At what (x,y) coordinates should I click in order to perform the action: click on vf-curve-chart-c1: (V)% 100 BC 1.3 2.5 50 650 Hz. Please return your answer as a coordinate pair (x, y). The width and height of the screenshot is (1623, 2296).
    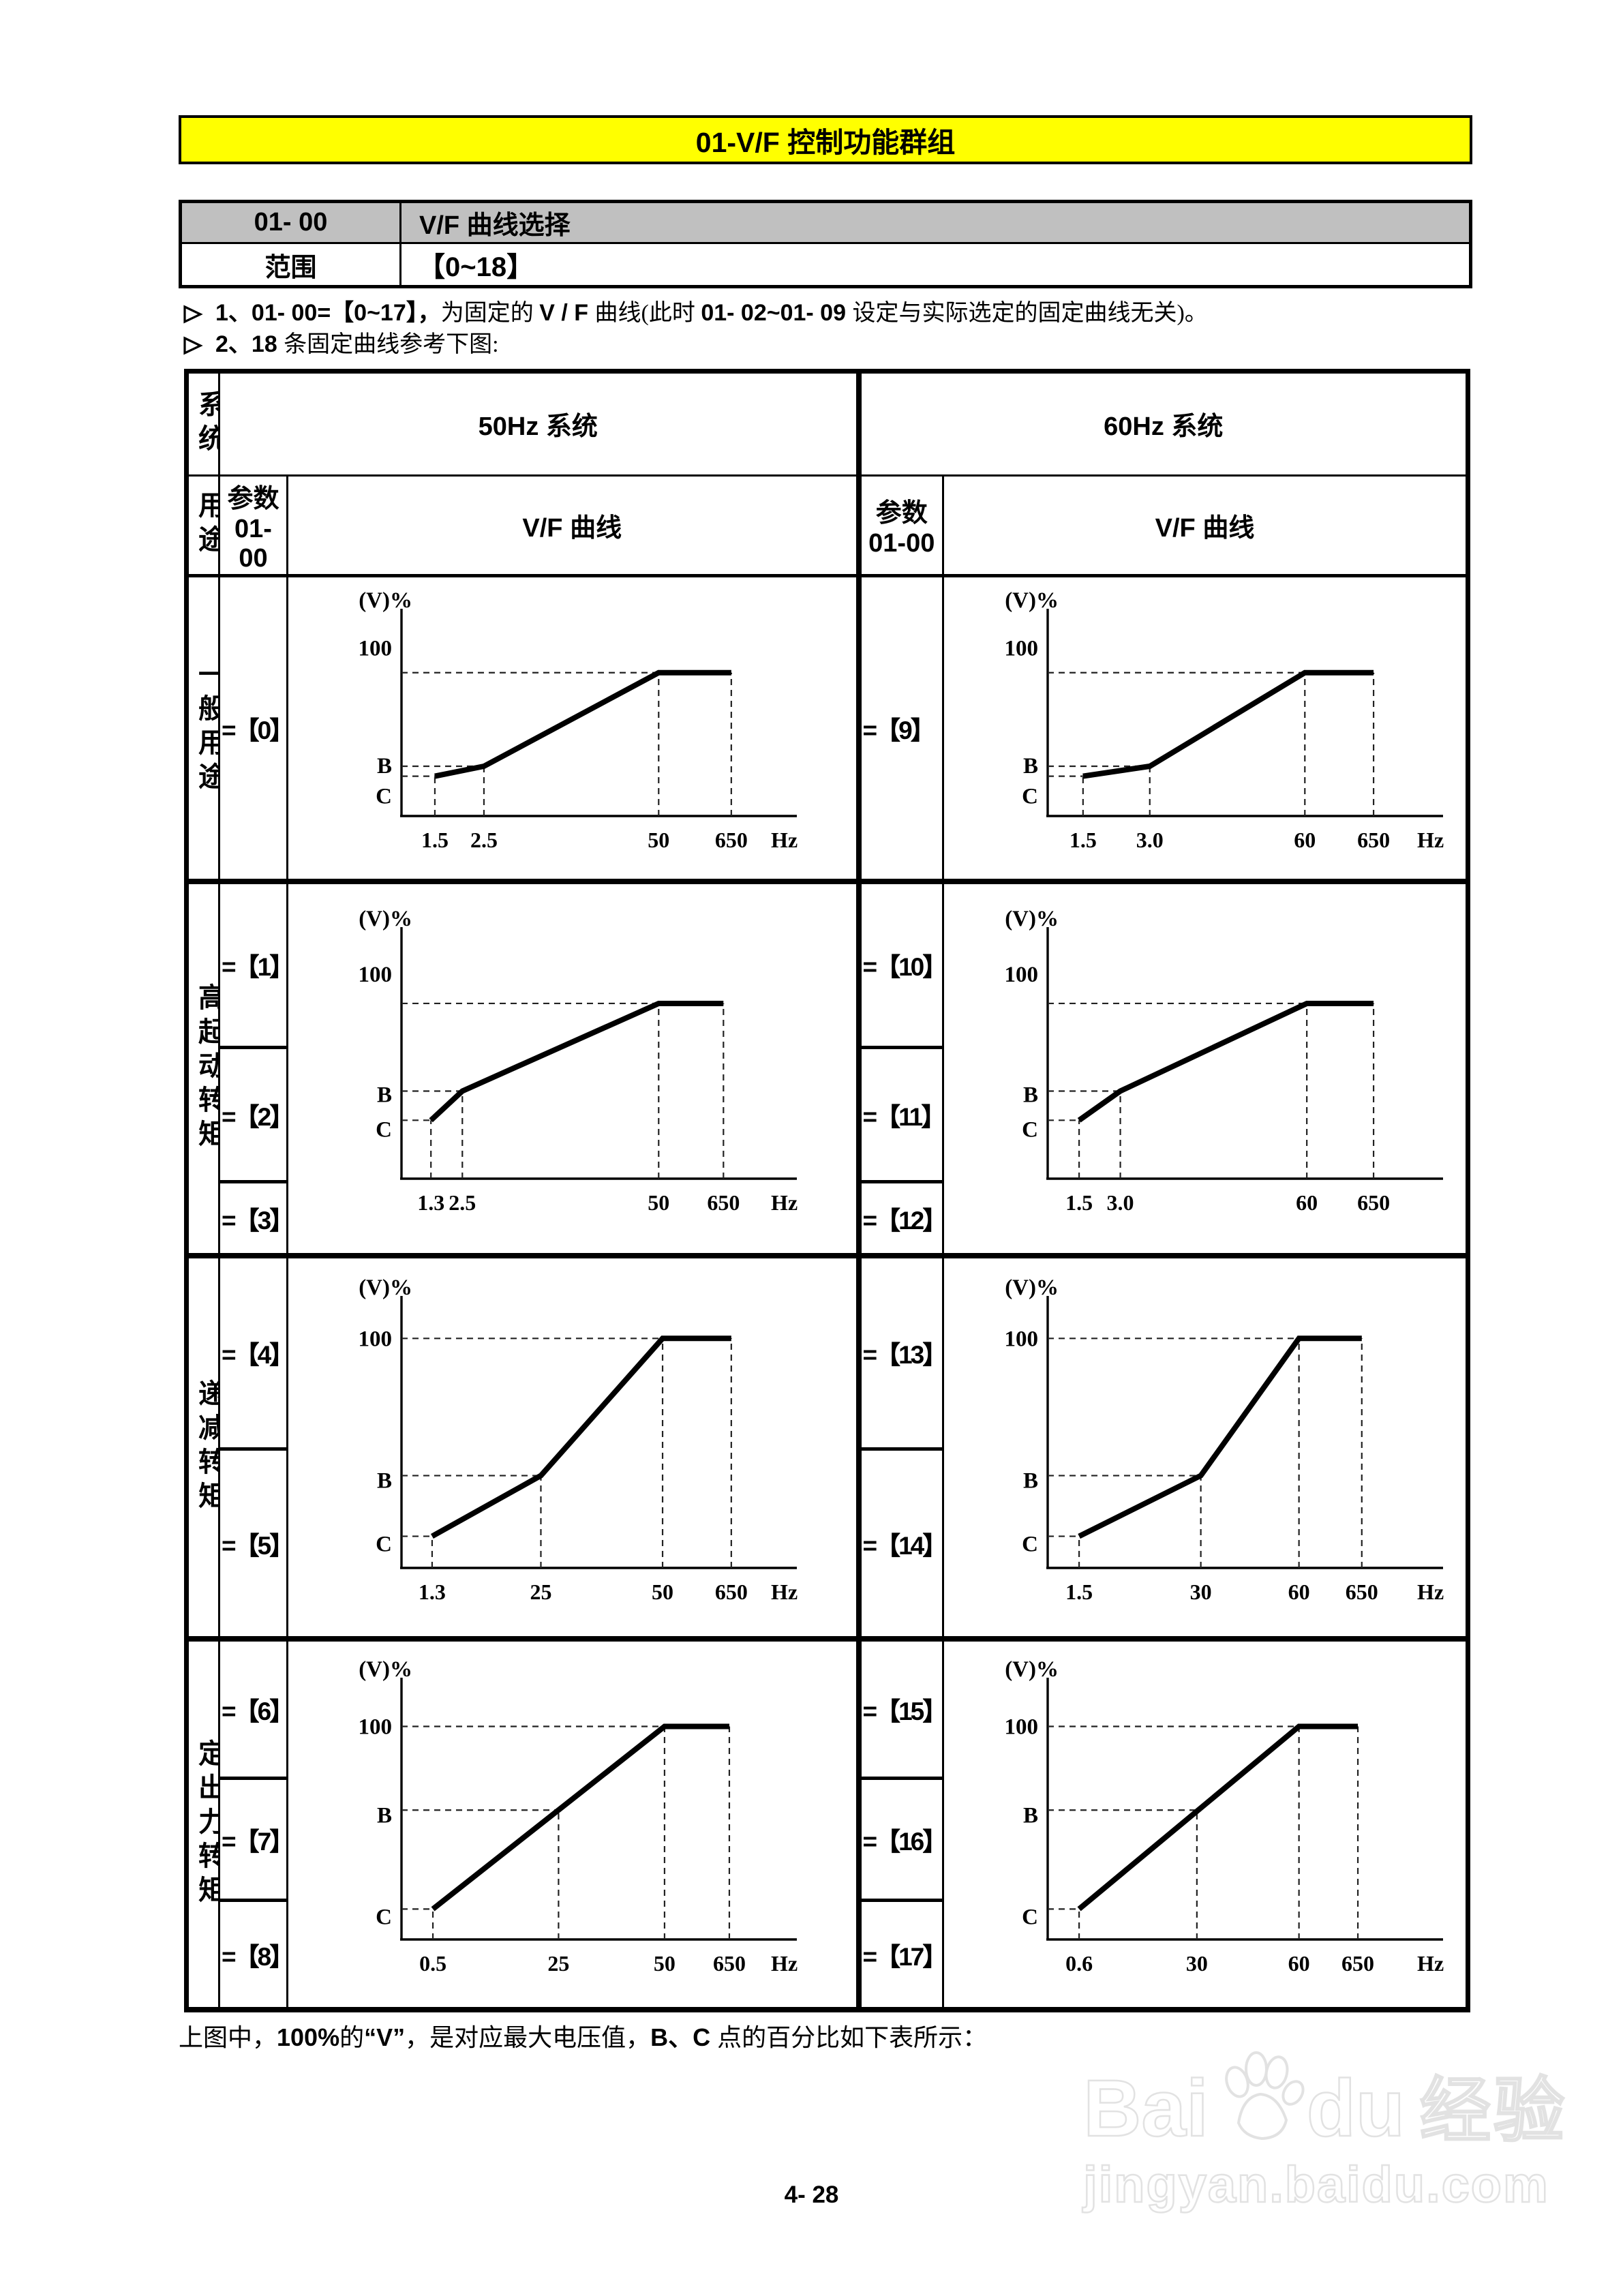
    Looking at the image, I should click on (579, 1061).